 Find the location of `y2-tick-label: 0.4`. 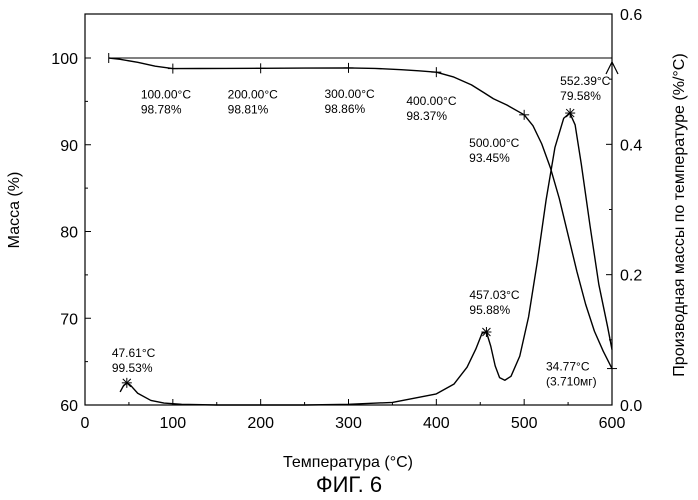

y2-tick-label: 0.4 is located at coordinates (631, 145).